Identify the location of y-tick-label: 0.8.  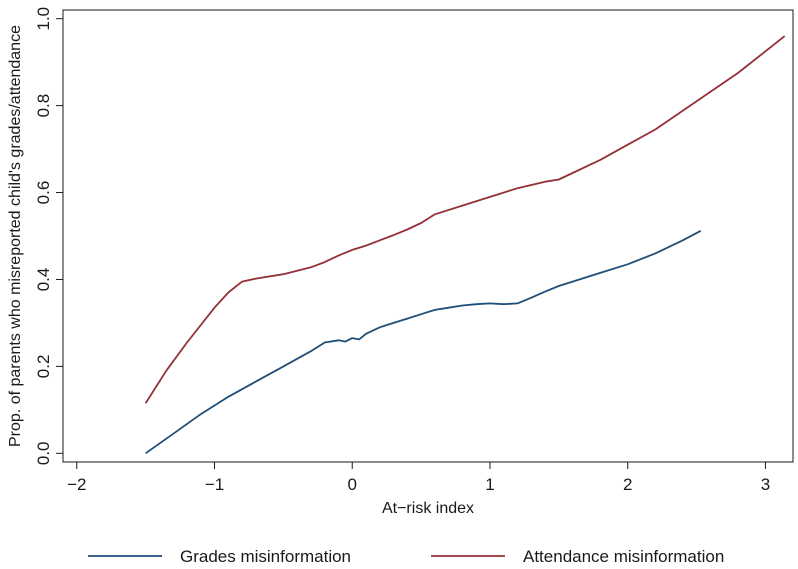
(43, 106).